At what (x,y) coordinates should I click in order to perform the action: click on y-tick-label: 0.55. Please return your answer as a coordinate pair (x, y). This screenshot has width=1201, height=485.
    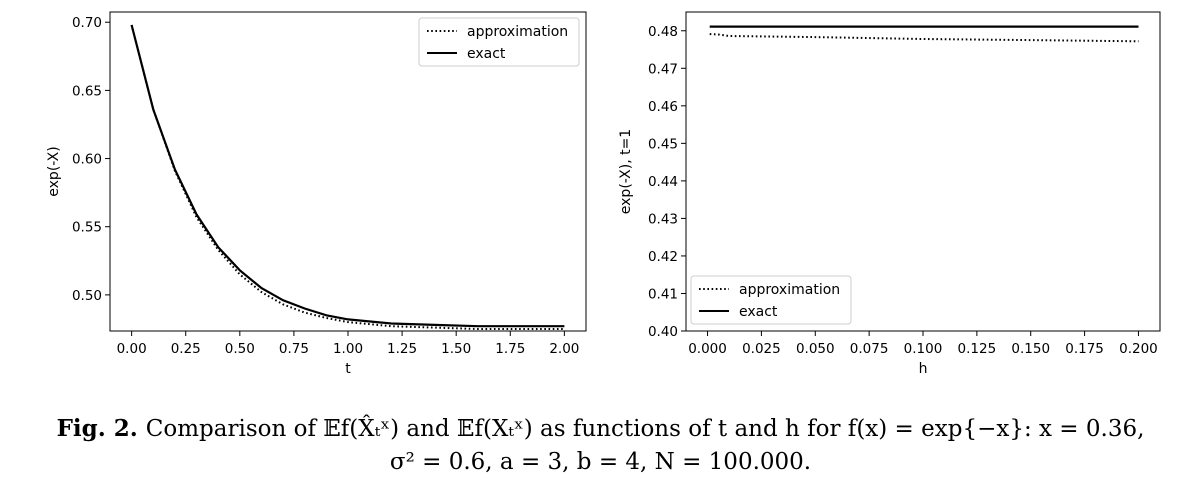
    Looking at the image, I should click on (87, 228).